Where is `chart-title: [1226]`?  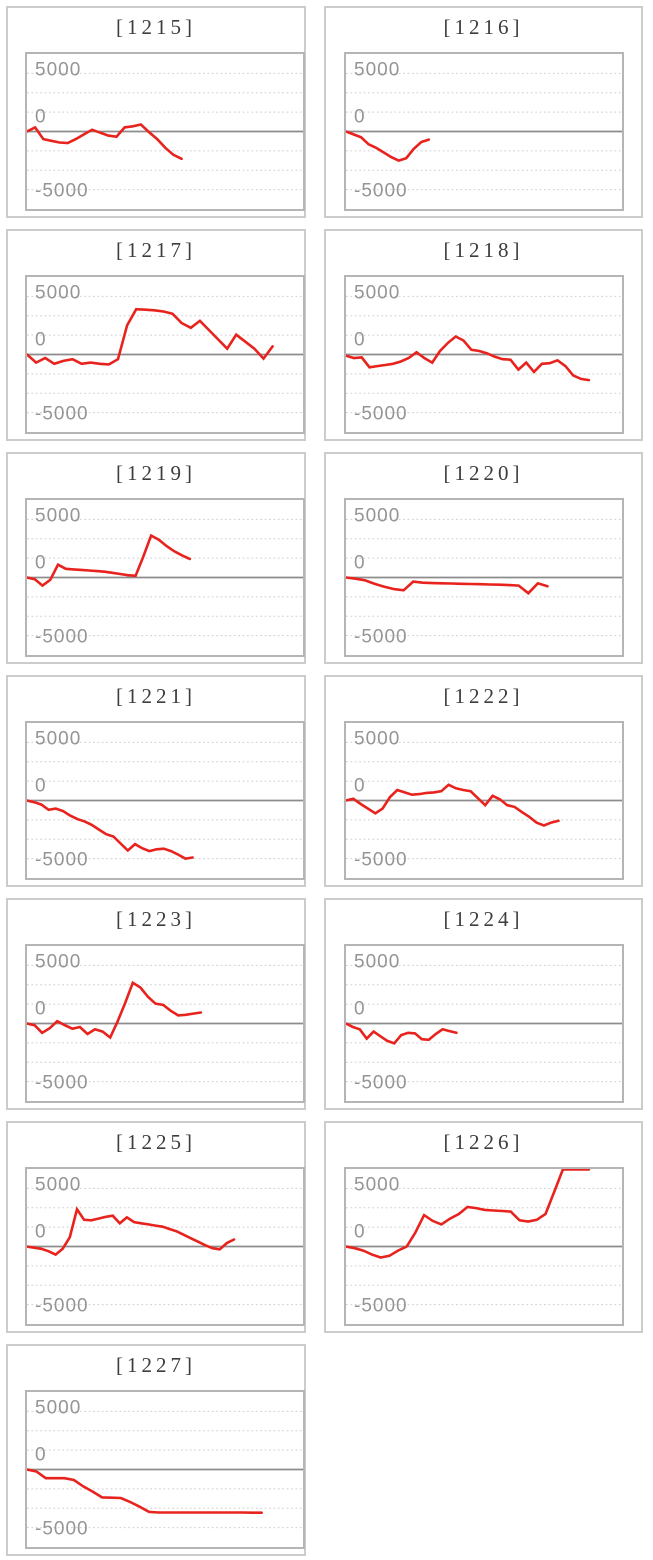
chart-title: [1226] is located at coordinates (483, 1142).